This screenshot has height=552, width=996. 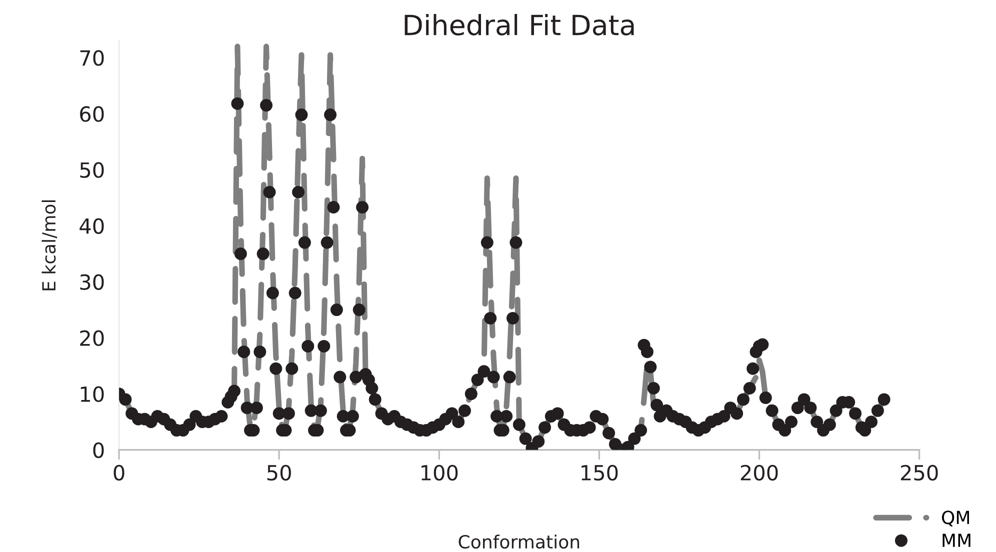 What do you see at coordinates (519, 25) in the screenshot?
I see `chart-title: Dihedral Fit Data` at bounding box center [519, 25].